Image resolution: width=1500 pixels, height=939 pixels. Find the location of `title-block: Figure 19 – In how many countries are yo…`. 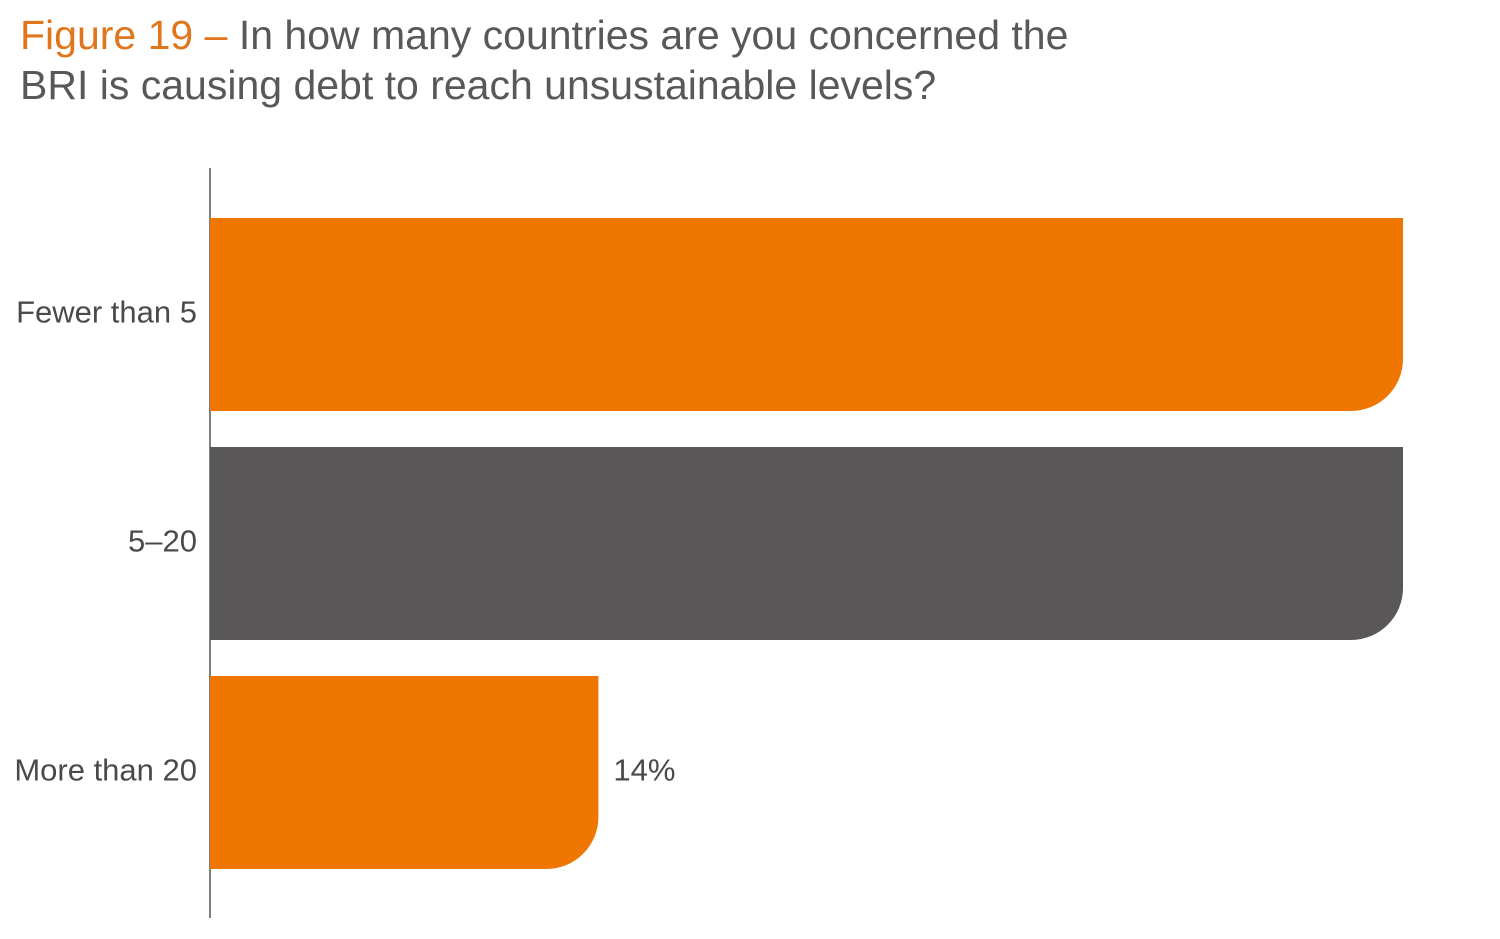

title-block: Figure 19 – In how many countries are yo… is located at coordinates (570, 60).